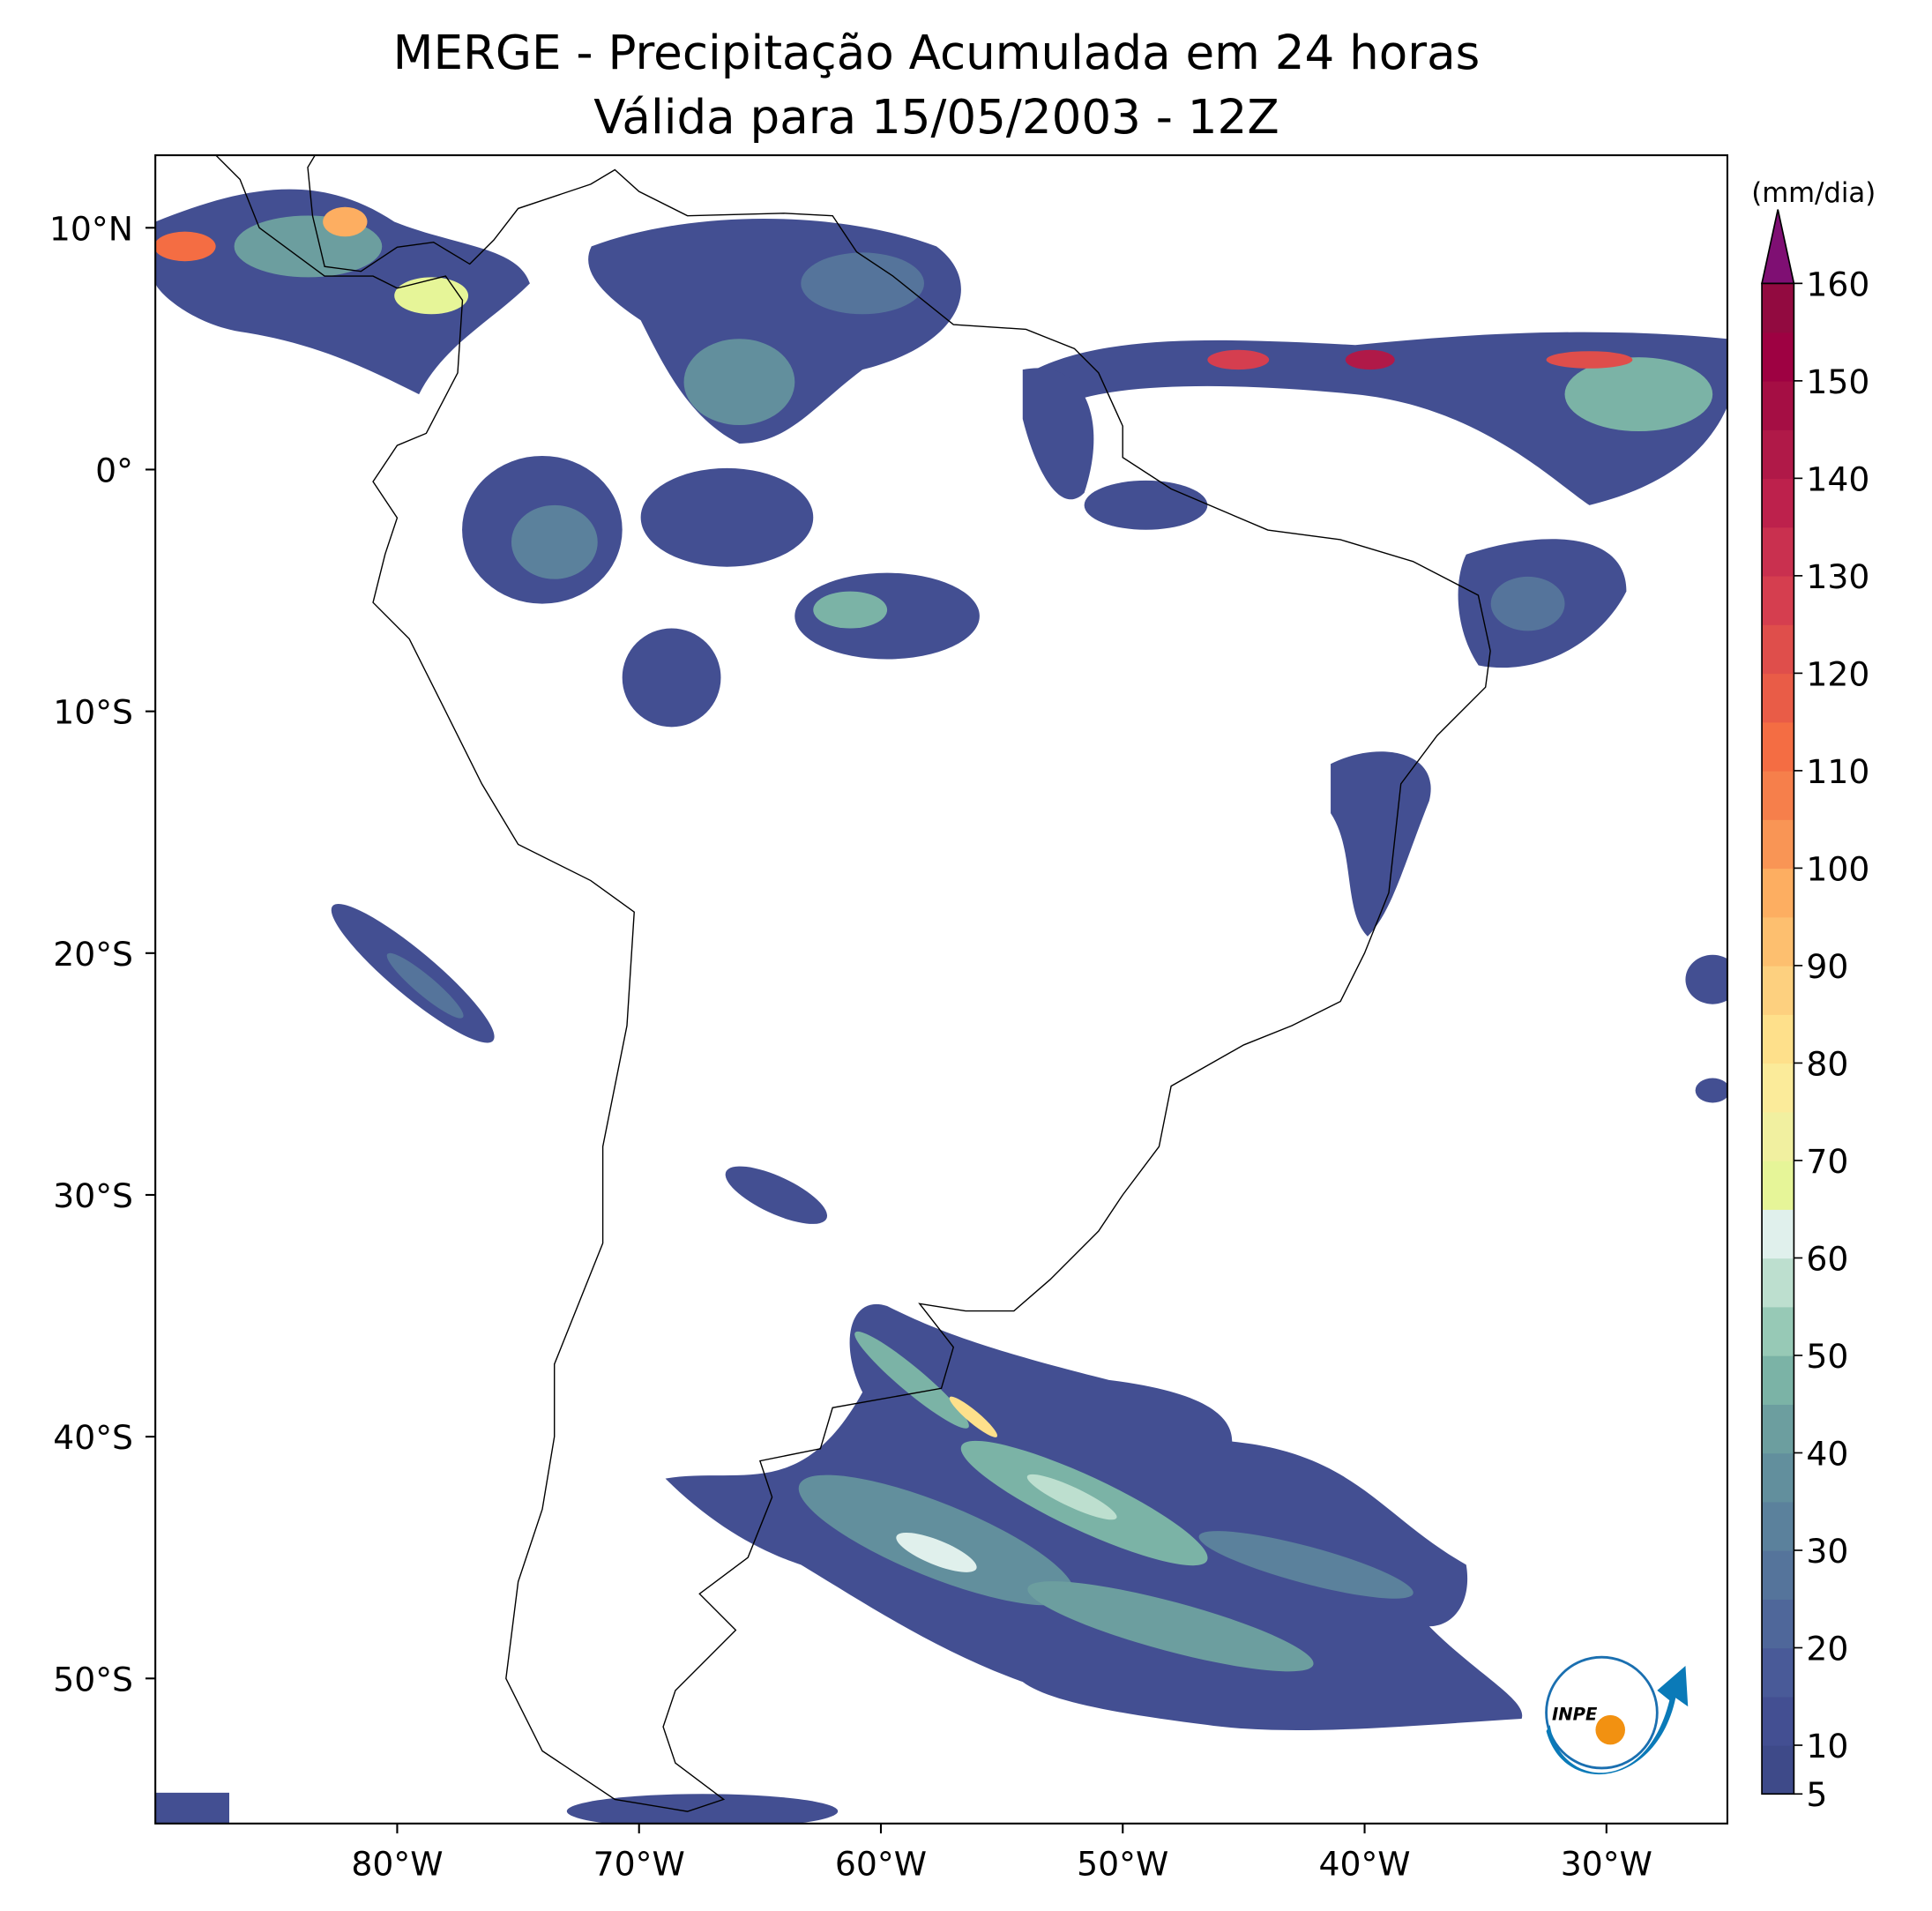 The width and height of the screenshot is (1932, 1911). What do you see at coordinates (1837, 479) in the screenshot?
I see `colorbar-tick-label: 140` at bounding box center [1837, 479].